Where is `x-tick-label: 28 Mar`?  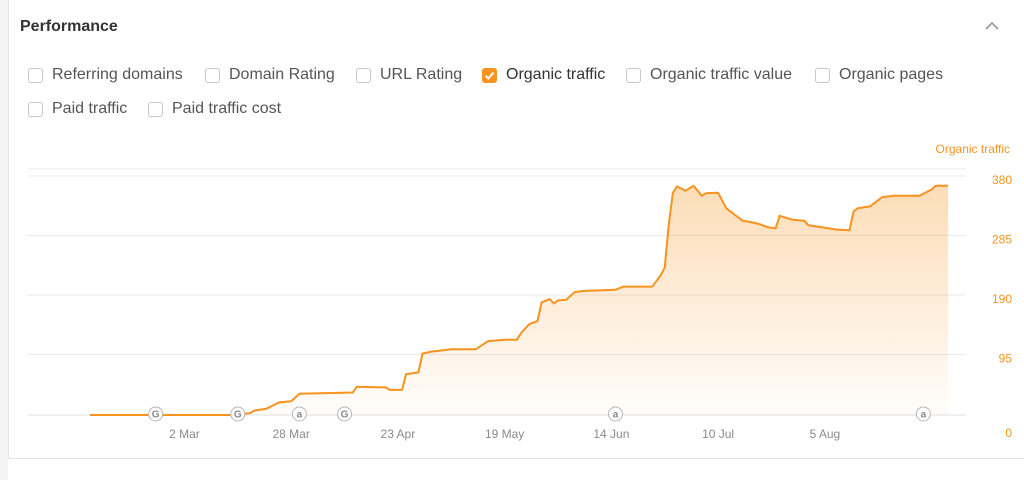 x-tick-label: 28 Mar is located at coordinates (290, 434).